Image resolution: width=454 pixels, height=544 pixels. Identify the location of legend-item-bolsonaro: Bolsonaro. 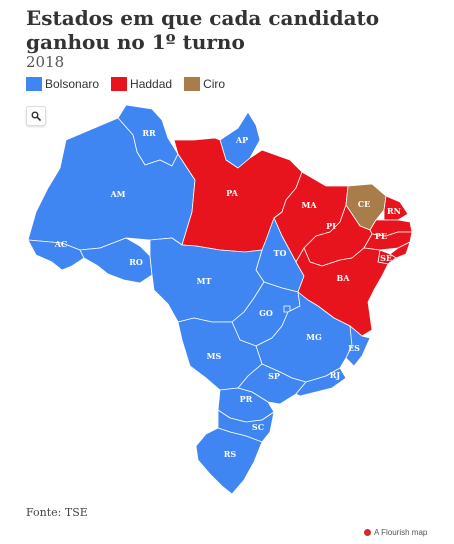
(62, 84).